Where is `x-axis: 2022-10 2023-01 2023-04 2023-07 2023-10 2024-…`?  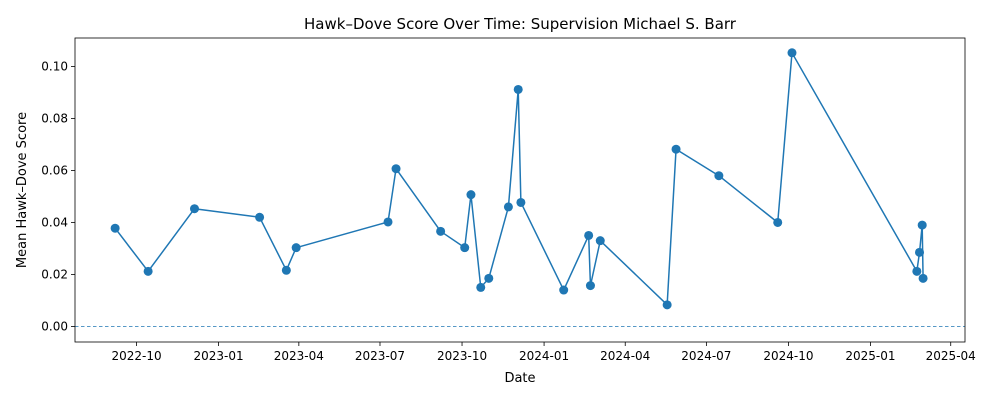 x-axis: 2022-10 2023-01 2023-04 2023-07 2023-10 2024-… is located at coordinates (543, 352).